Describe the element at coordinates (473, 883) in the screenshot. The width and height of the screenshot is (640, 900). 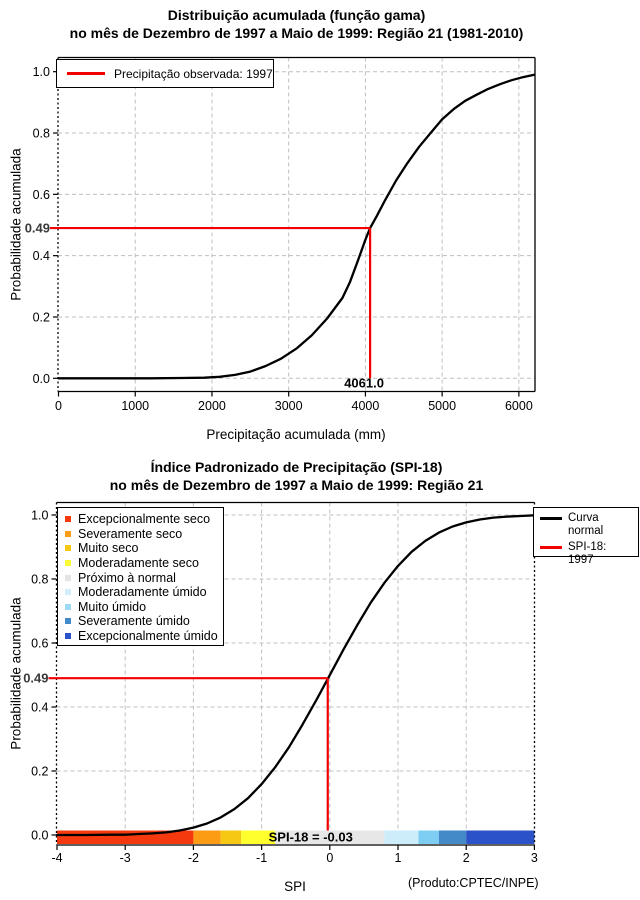
I see `credit-text: (Produto:CPTEC/INPE)` at that location.